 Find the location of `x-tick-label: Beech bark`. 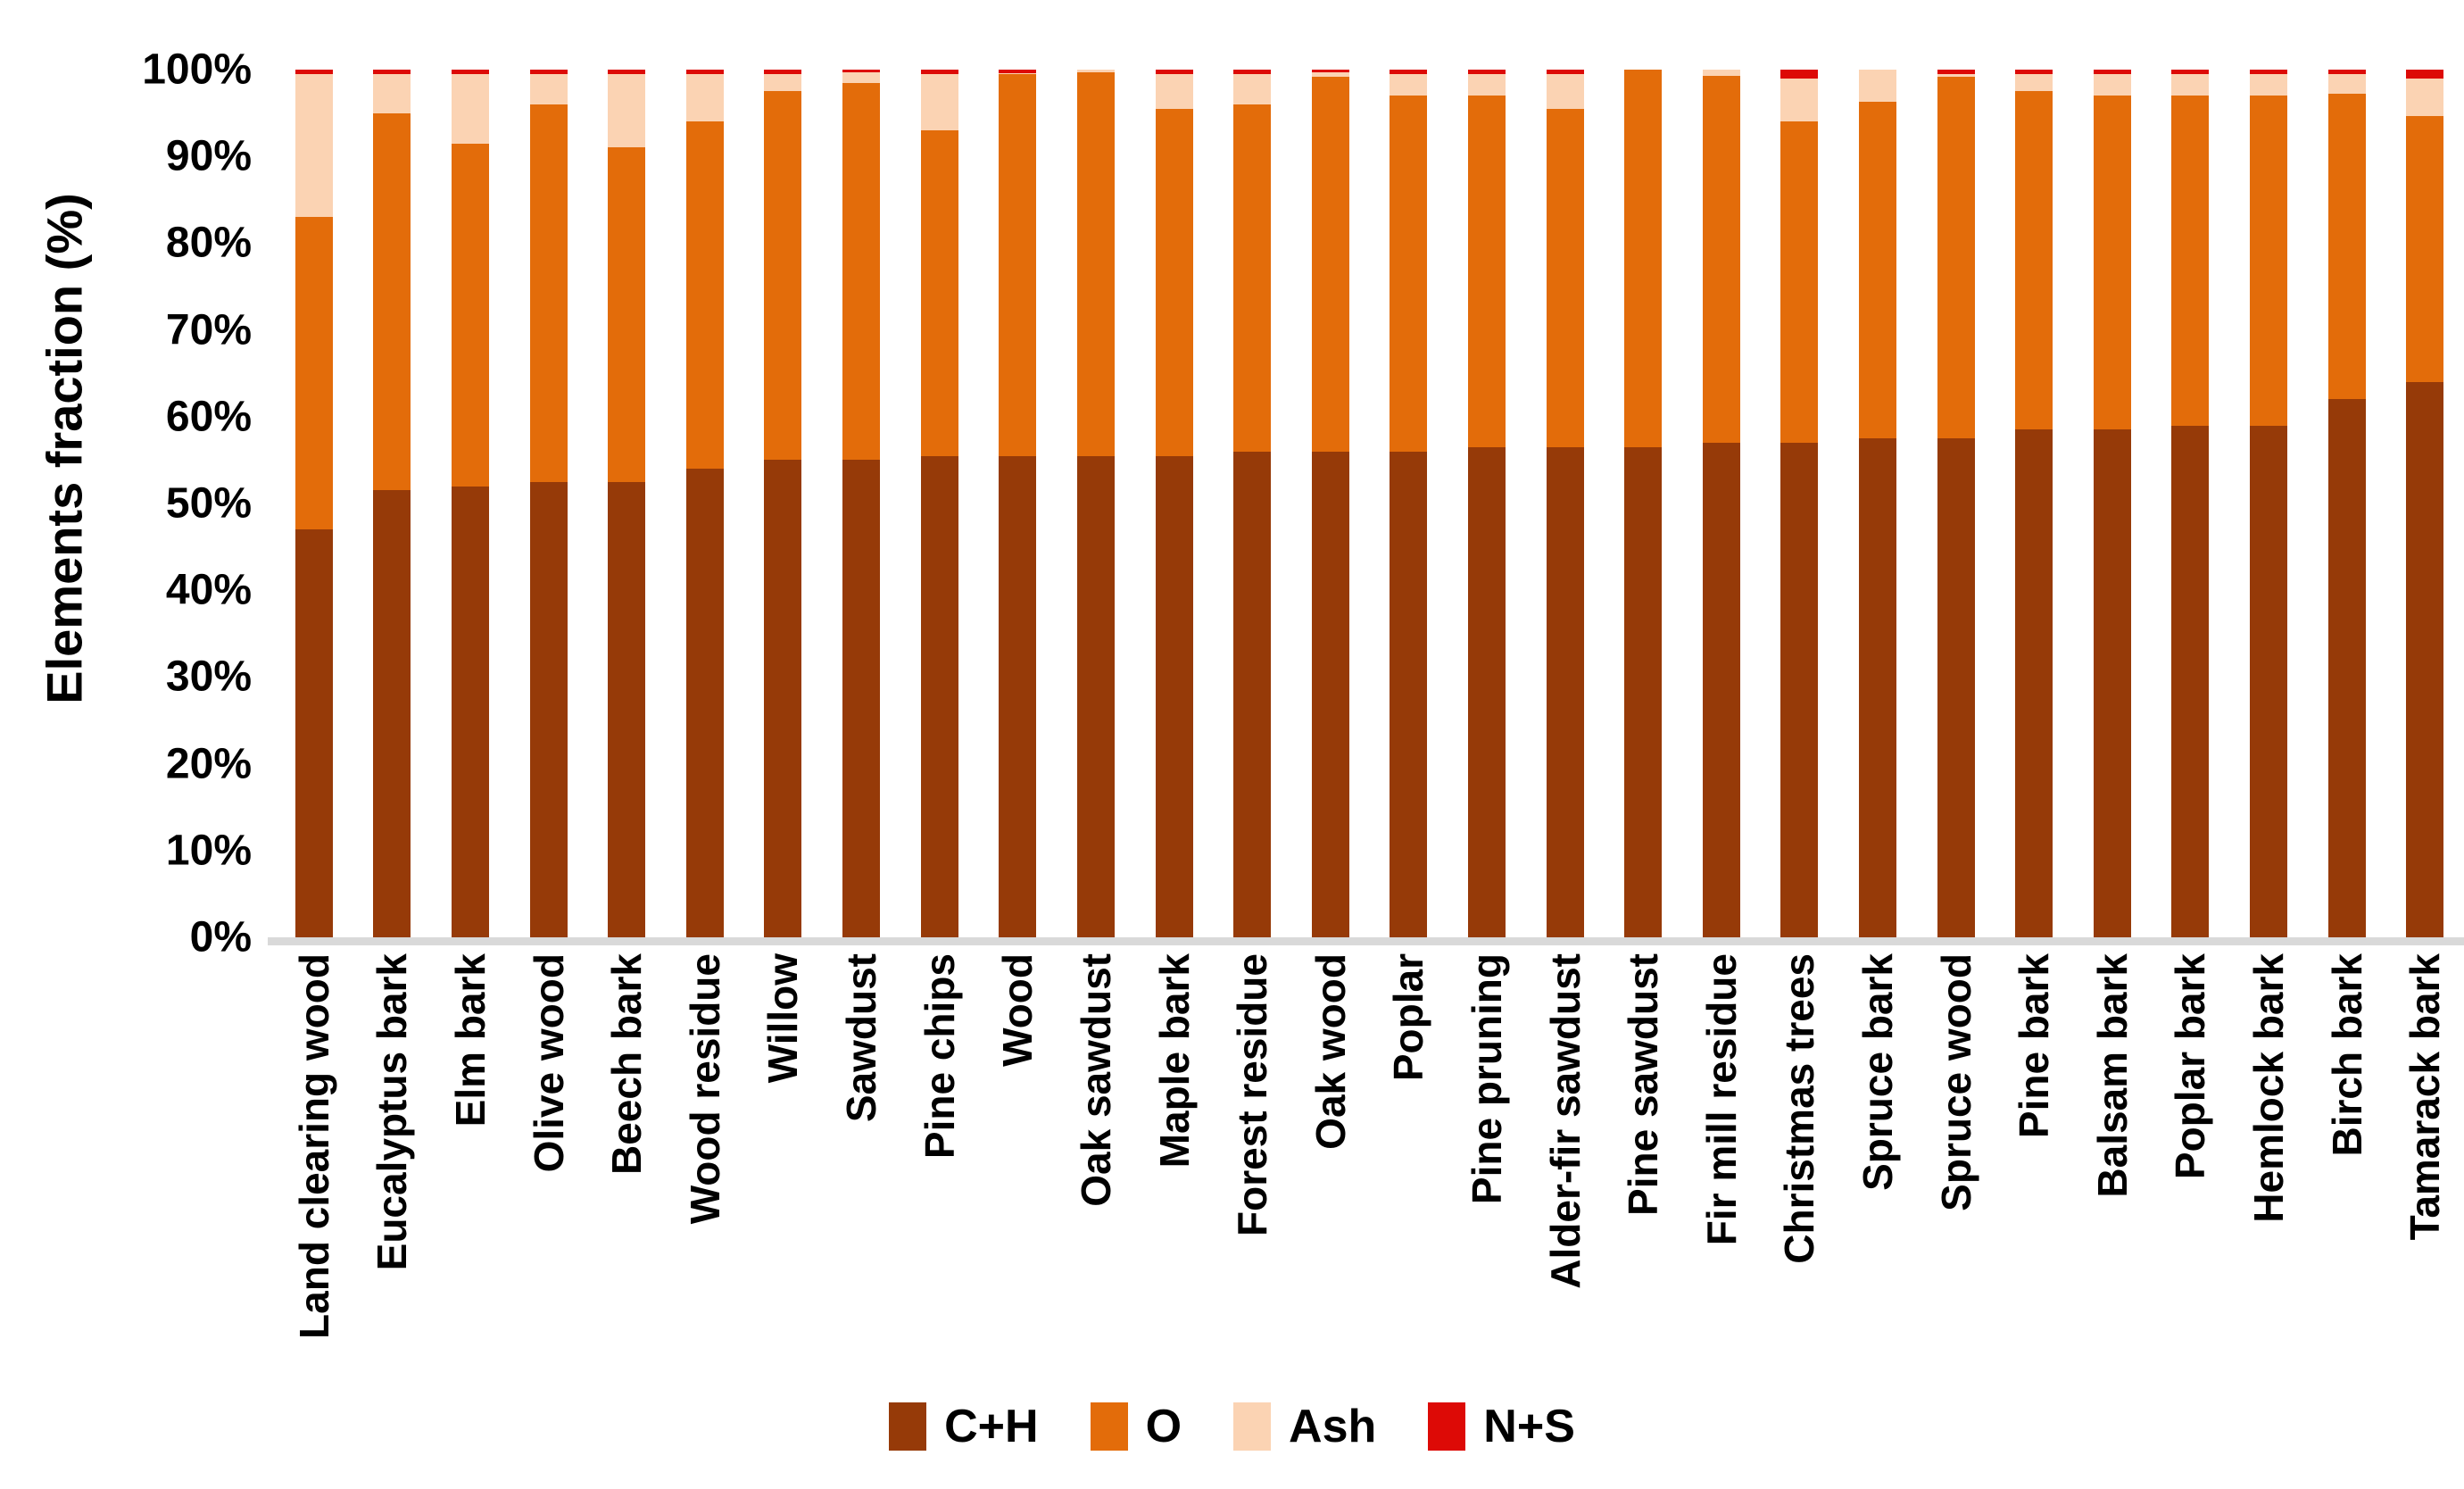

x-tick-label: Beech bark is located at coordinates (627, 1064).